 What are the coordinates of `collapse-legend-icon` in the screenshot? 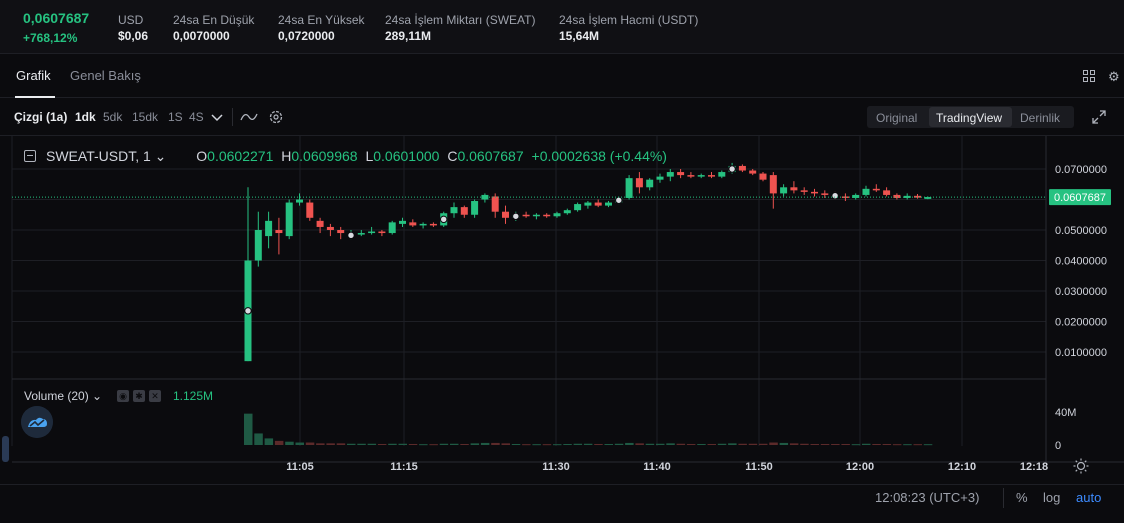 It's located at (30, 156).